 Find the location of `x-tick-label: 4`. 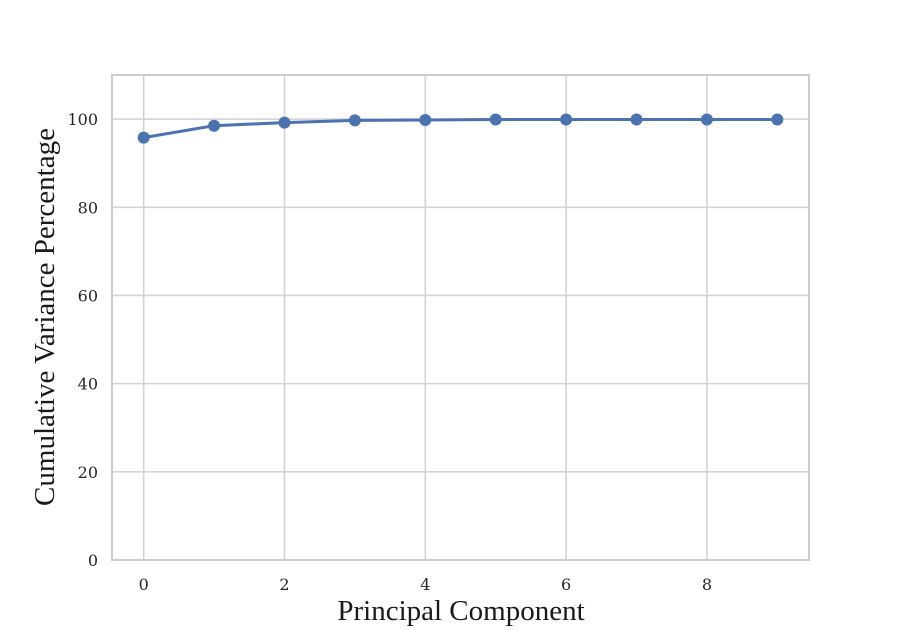

x-tick-label: 4 is located at coordinates (425, 584).